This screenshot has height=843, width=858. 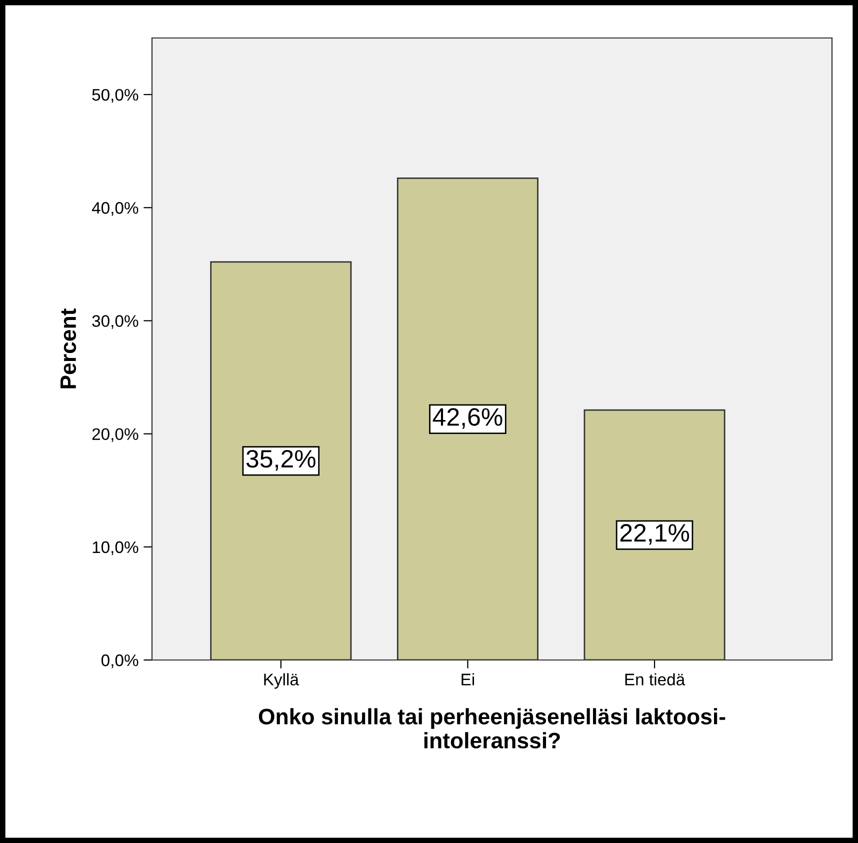 What do you see at coordinates (115, 209) in the screenshot?
I see `y-tick-label: 40,0%` at bounding box center [115, 209].